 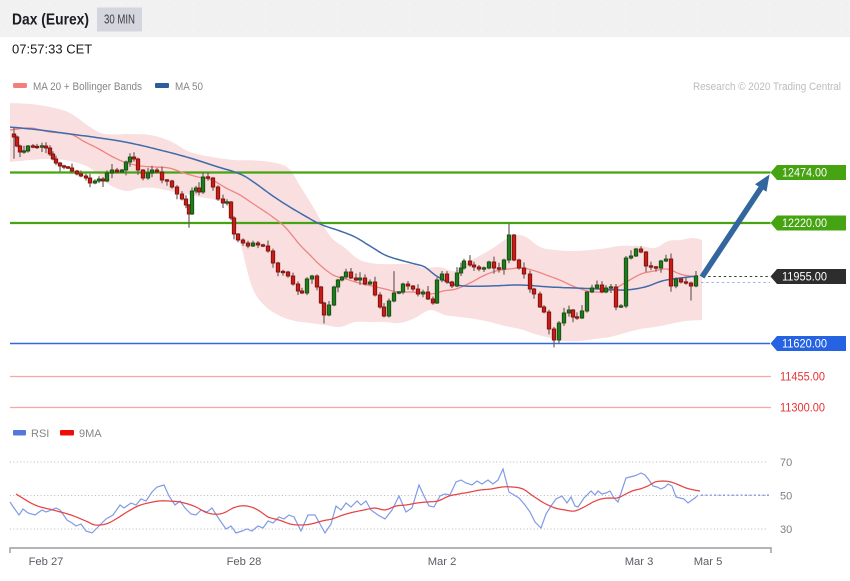 I want to click on svg-text: 11455.00, so click(x=802, y=377).